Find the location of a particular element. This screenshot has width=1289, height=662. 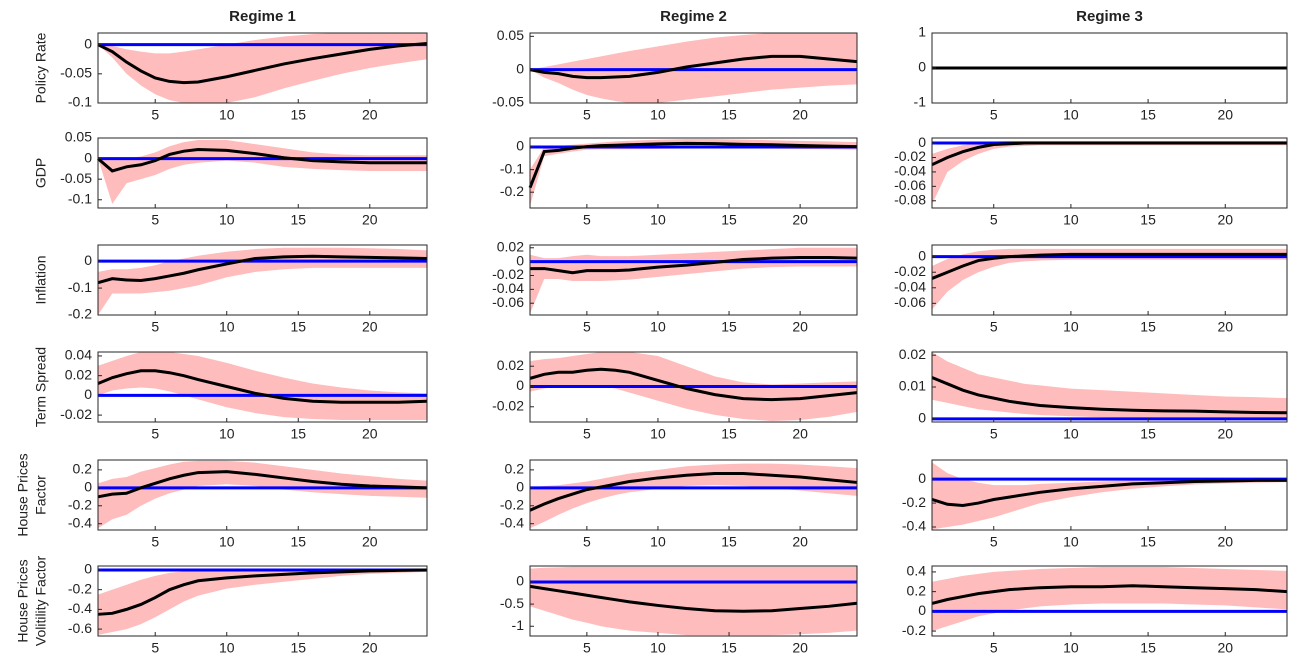

column-title: Regime 2 is located at coordinates (693, 16).